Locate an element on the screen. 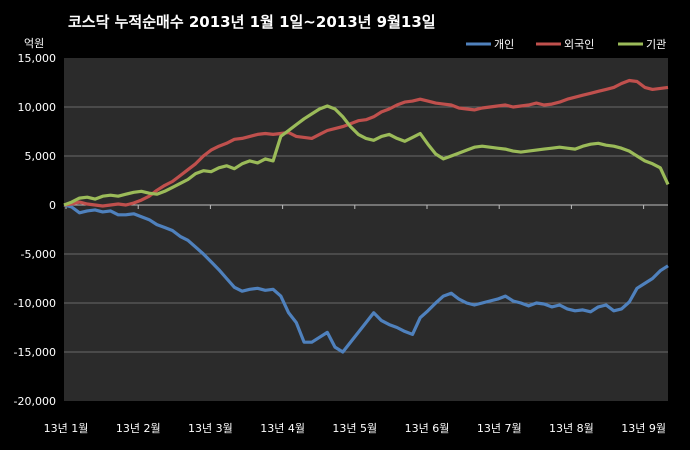 The height and width of the screenshot is (450, 690). y-tick-label: 15,000 is located at coordinates (37, 58).